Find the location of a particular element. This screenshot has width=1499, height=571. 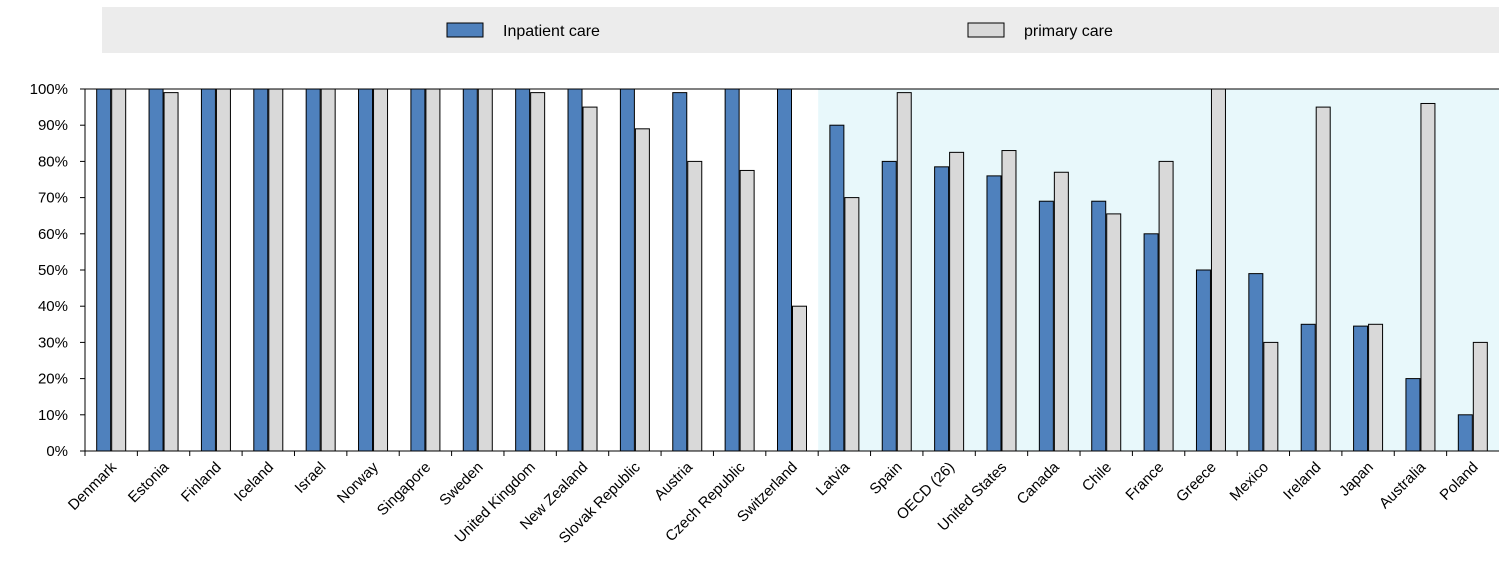

y-tick-label-10: 100% is located at coordinates (49, 89).